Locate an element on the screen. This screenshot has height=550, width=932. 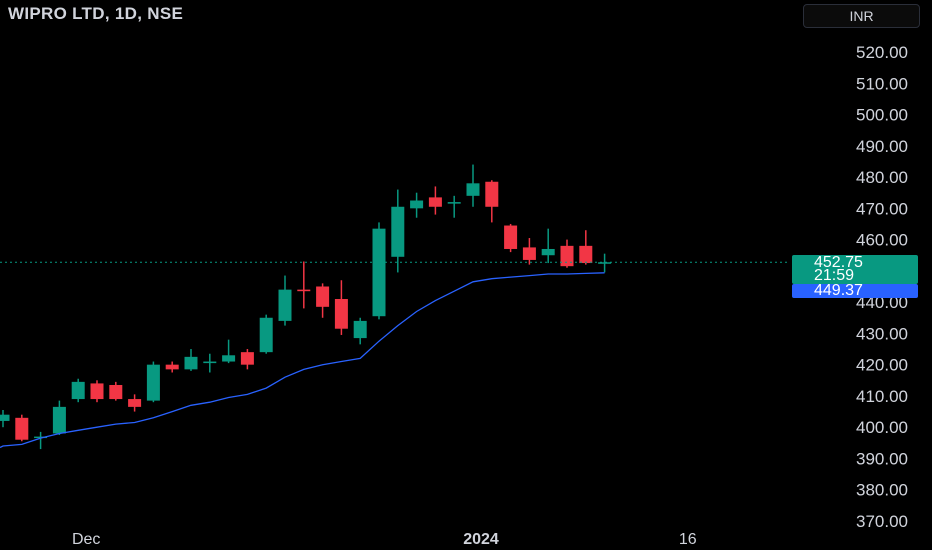
price-tick-label: 370.00 is located at coordinates (882, 521).